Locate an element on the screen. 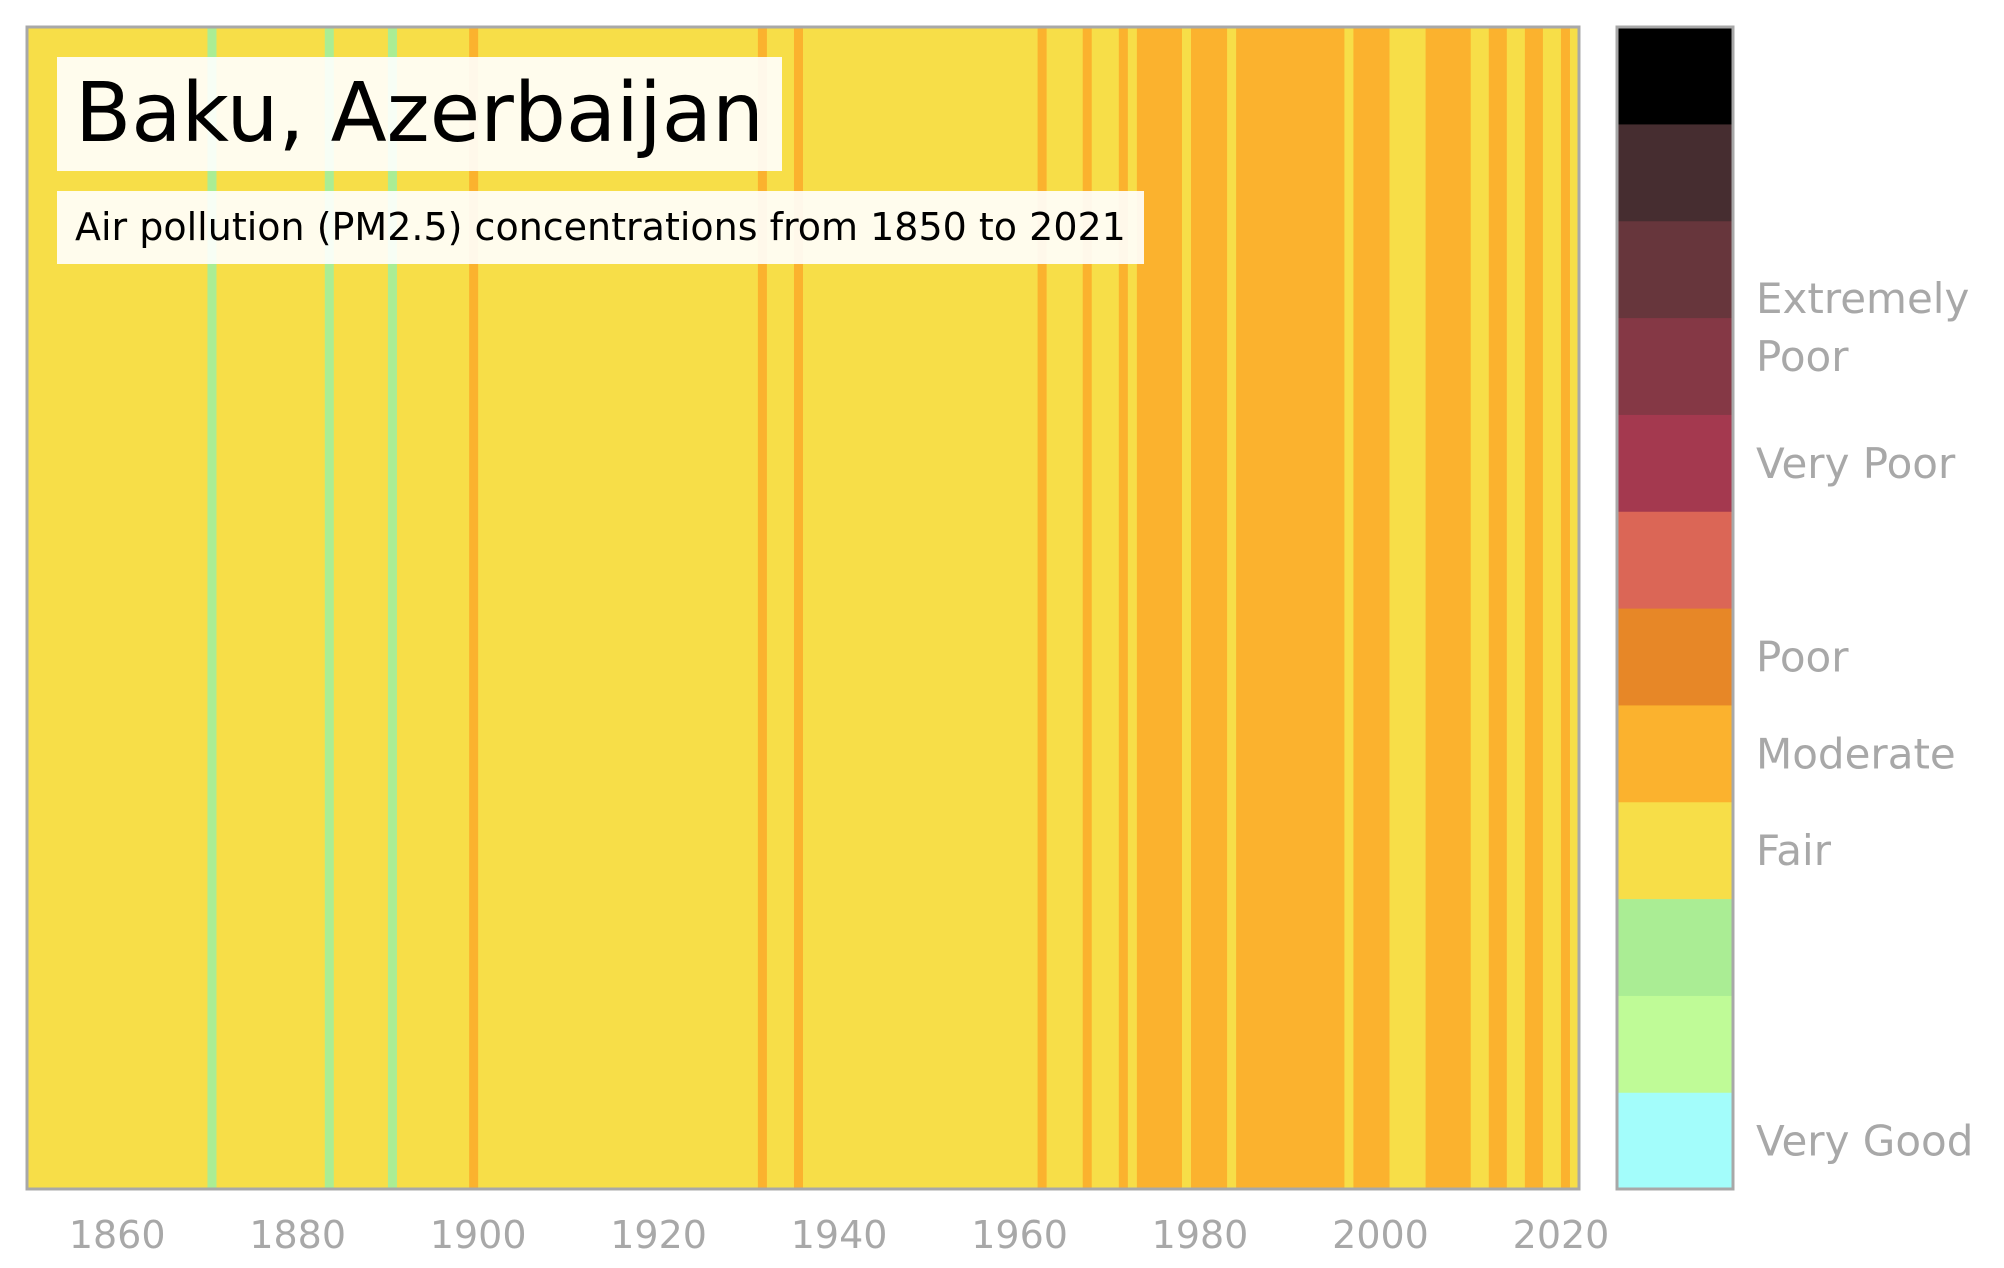 Image resolution: width=2004 pixels, height=1268 pixels. stripe-1962-poor is located at coordinates (1042, 608).